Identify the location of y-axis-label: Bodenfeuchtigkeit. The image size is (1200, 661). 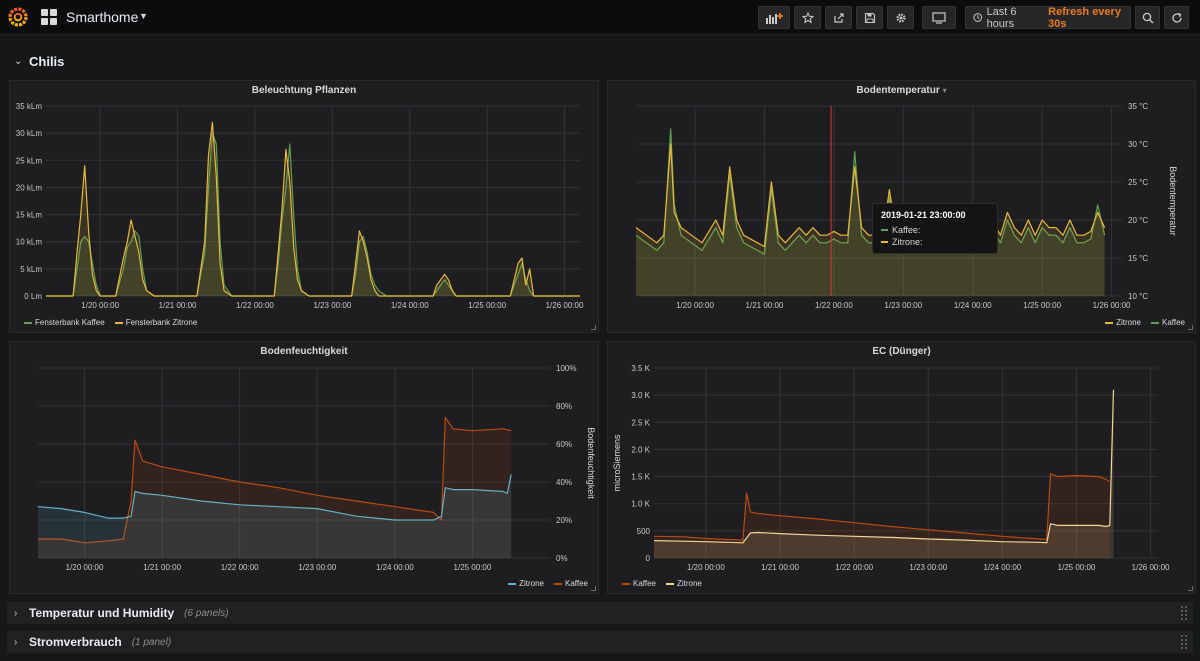
(591, 463).